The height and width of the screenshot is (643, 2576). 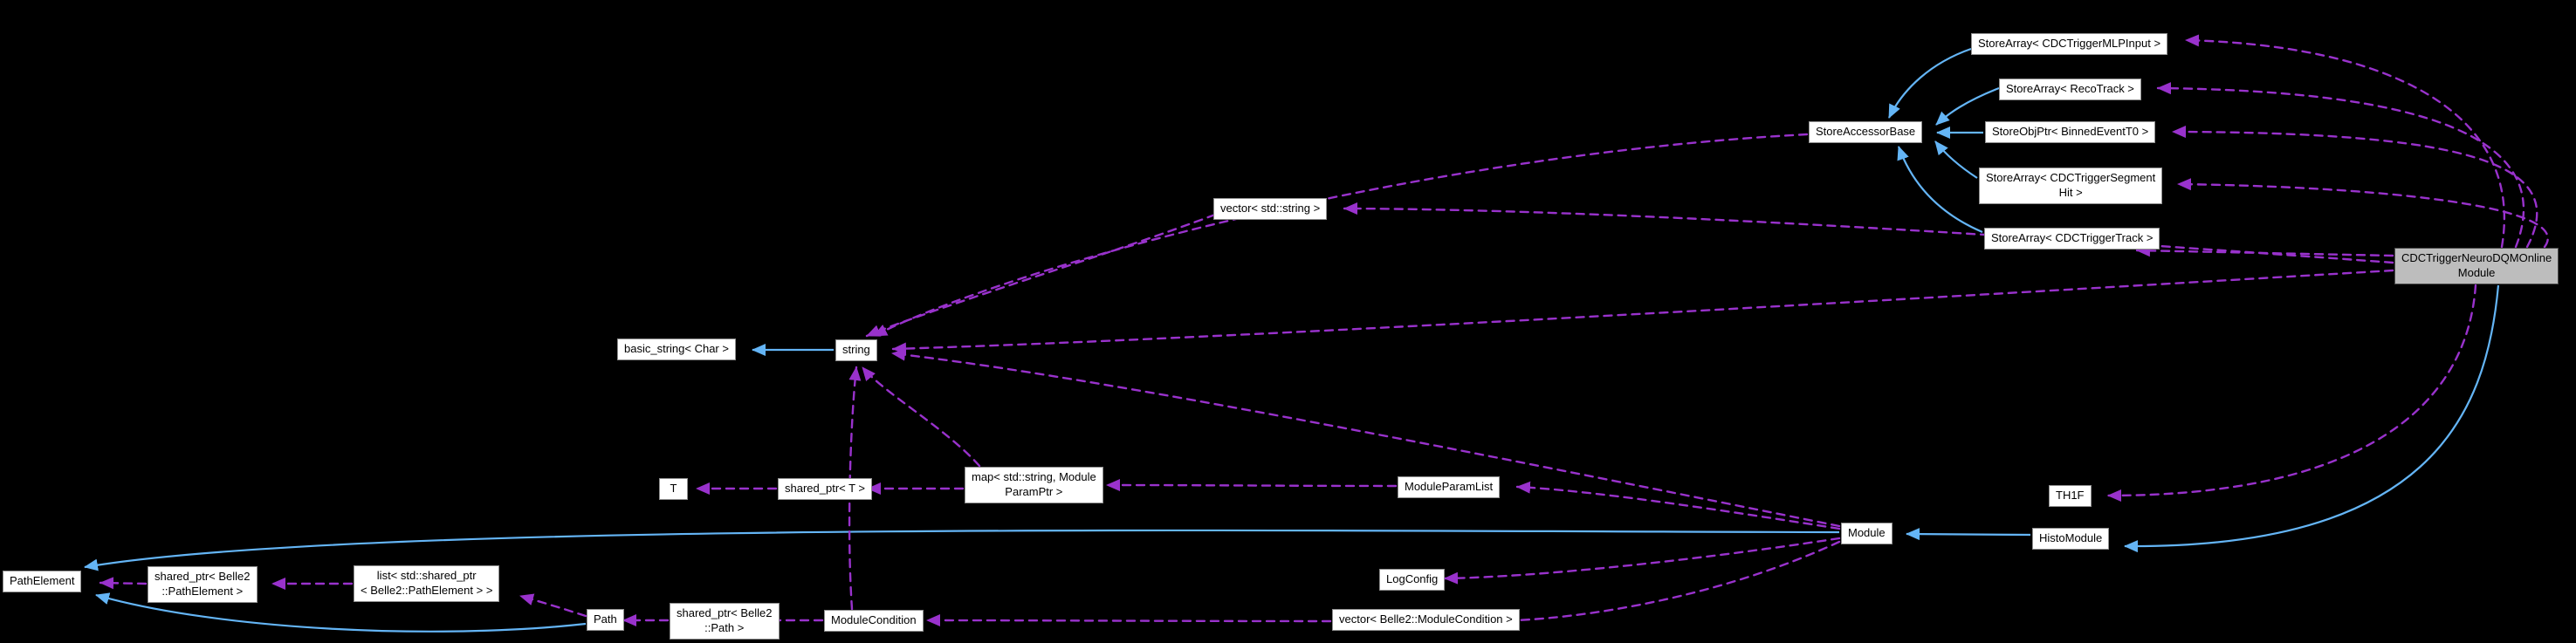 I want to click on edge-mainmodule-to-binnedeventt0-ptr, so click(x=2354, y=187).